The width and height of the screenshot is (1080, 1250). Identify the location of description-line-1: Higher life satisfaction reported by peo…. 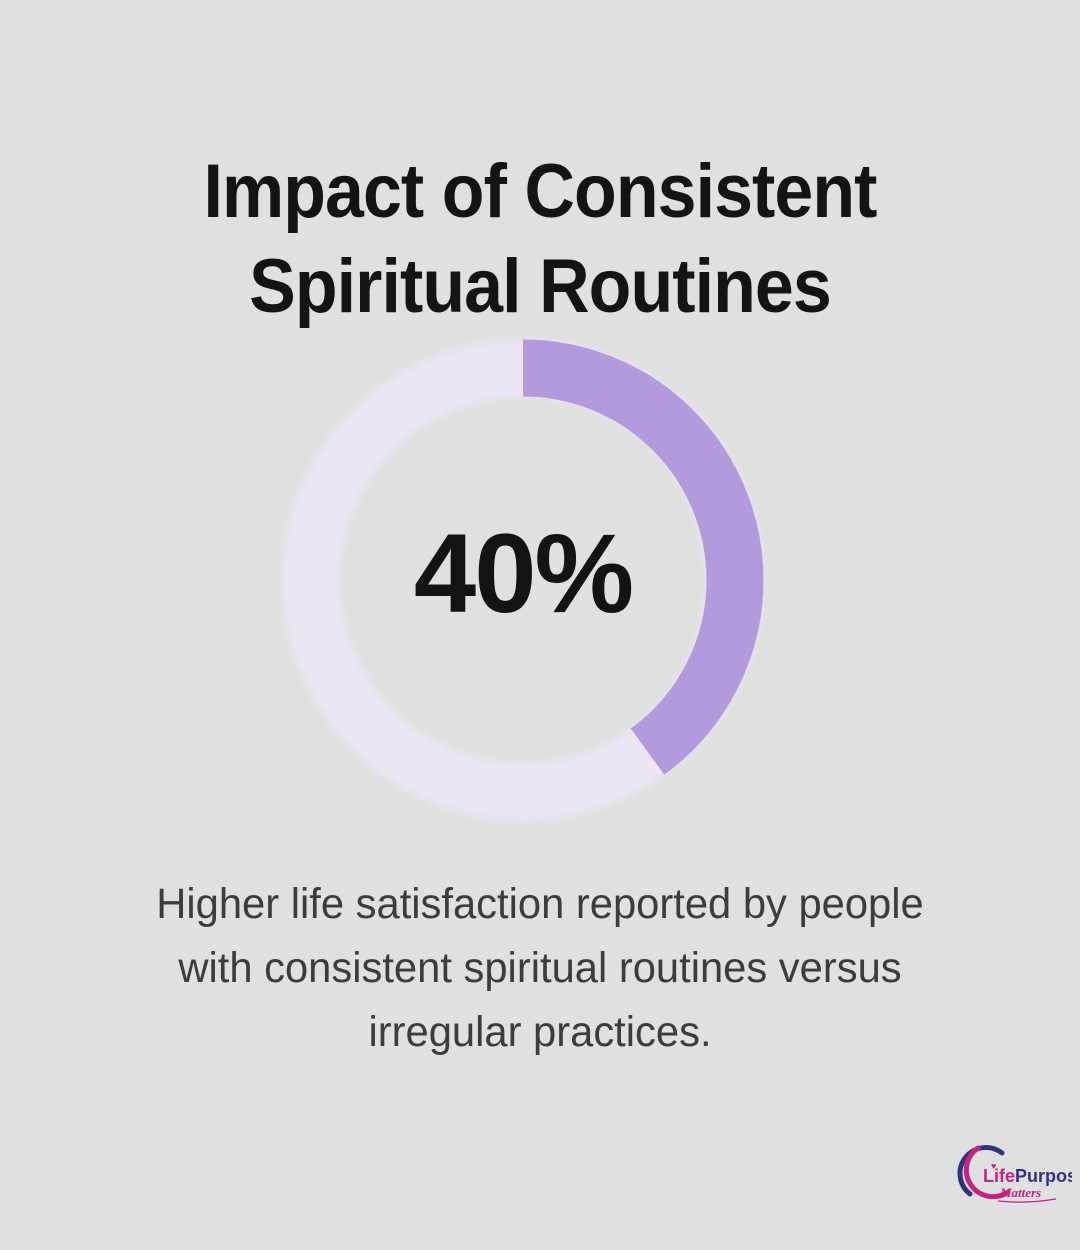
(540, 904).